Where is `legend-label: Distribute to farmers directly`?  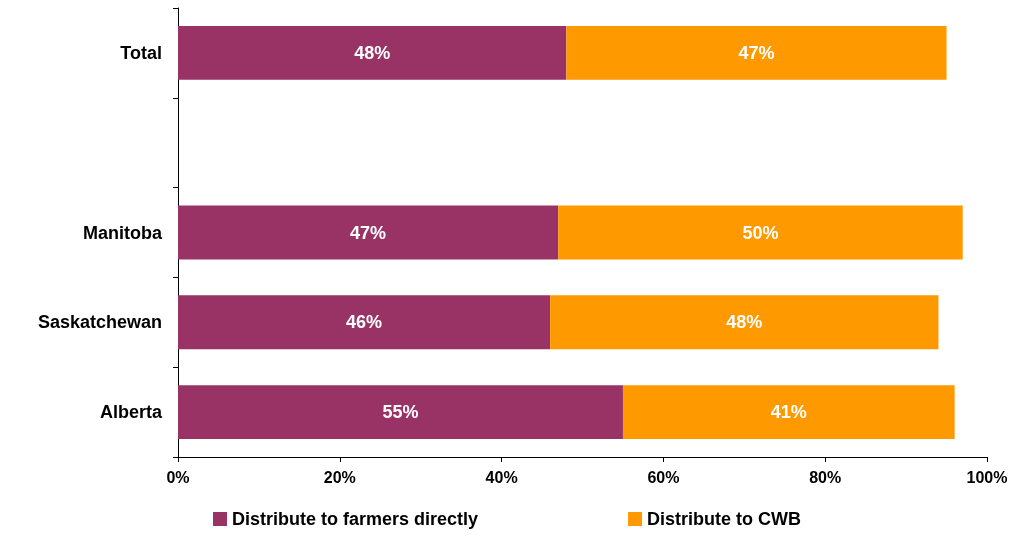 legend-label: Distribute to farmers directly is located at coordinates (355, 519).